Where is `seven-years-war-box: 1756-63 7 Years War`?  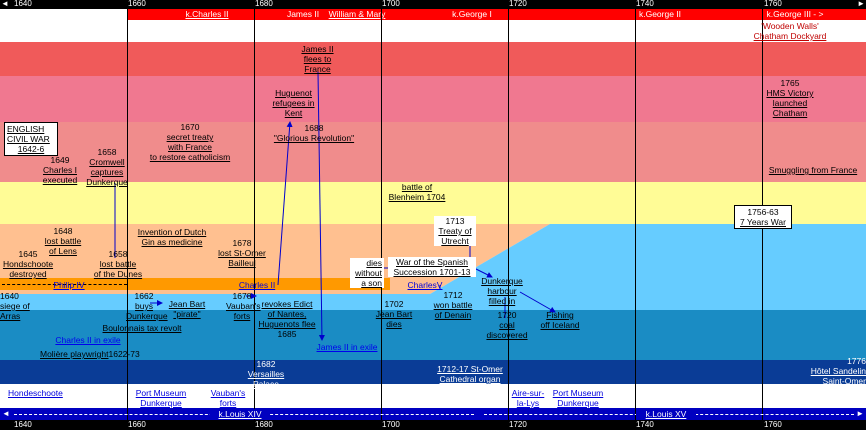
seven-years-war-box: 1756-63 7 Years War is located at coordinates (763, 217).